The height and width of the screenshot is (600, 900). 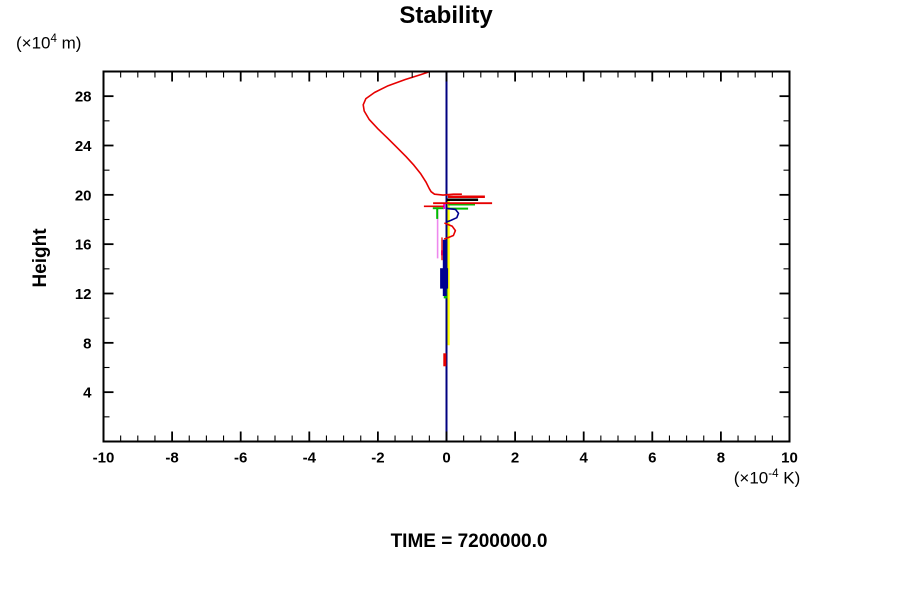 I want to click on stability-profile-red, so click(x=412, y=133).